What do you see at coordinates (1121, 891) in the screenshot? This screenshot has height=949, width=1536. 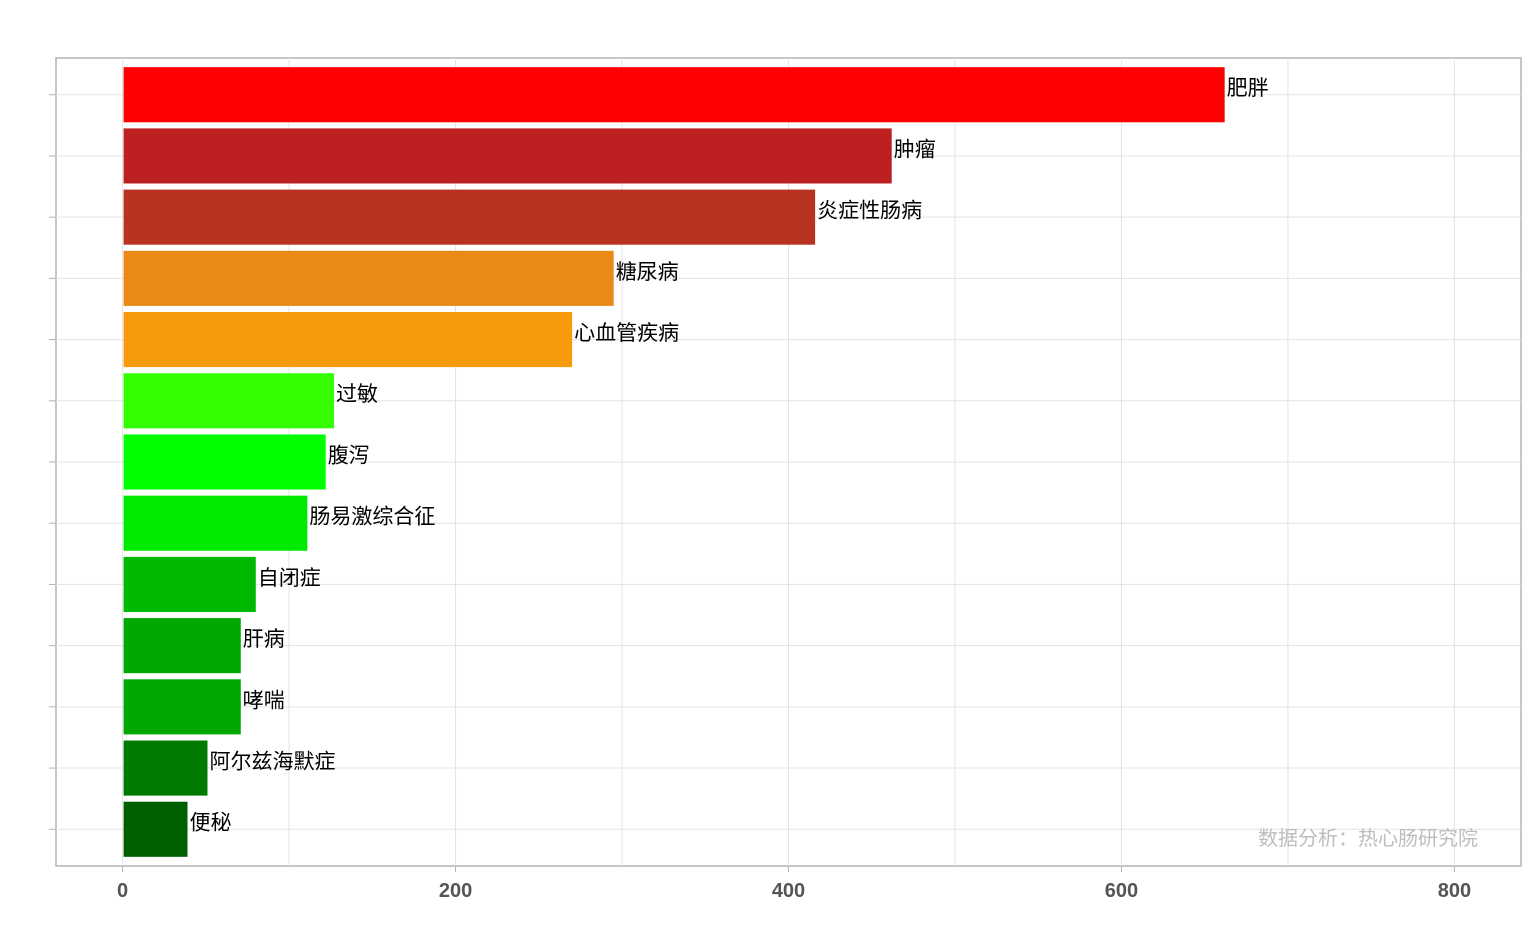 I see `x-axis-tick-label: 600` at bounding box center [1121, 891].